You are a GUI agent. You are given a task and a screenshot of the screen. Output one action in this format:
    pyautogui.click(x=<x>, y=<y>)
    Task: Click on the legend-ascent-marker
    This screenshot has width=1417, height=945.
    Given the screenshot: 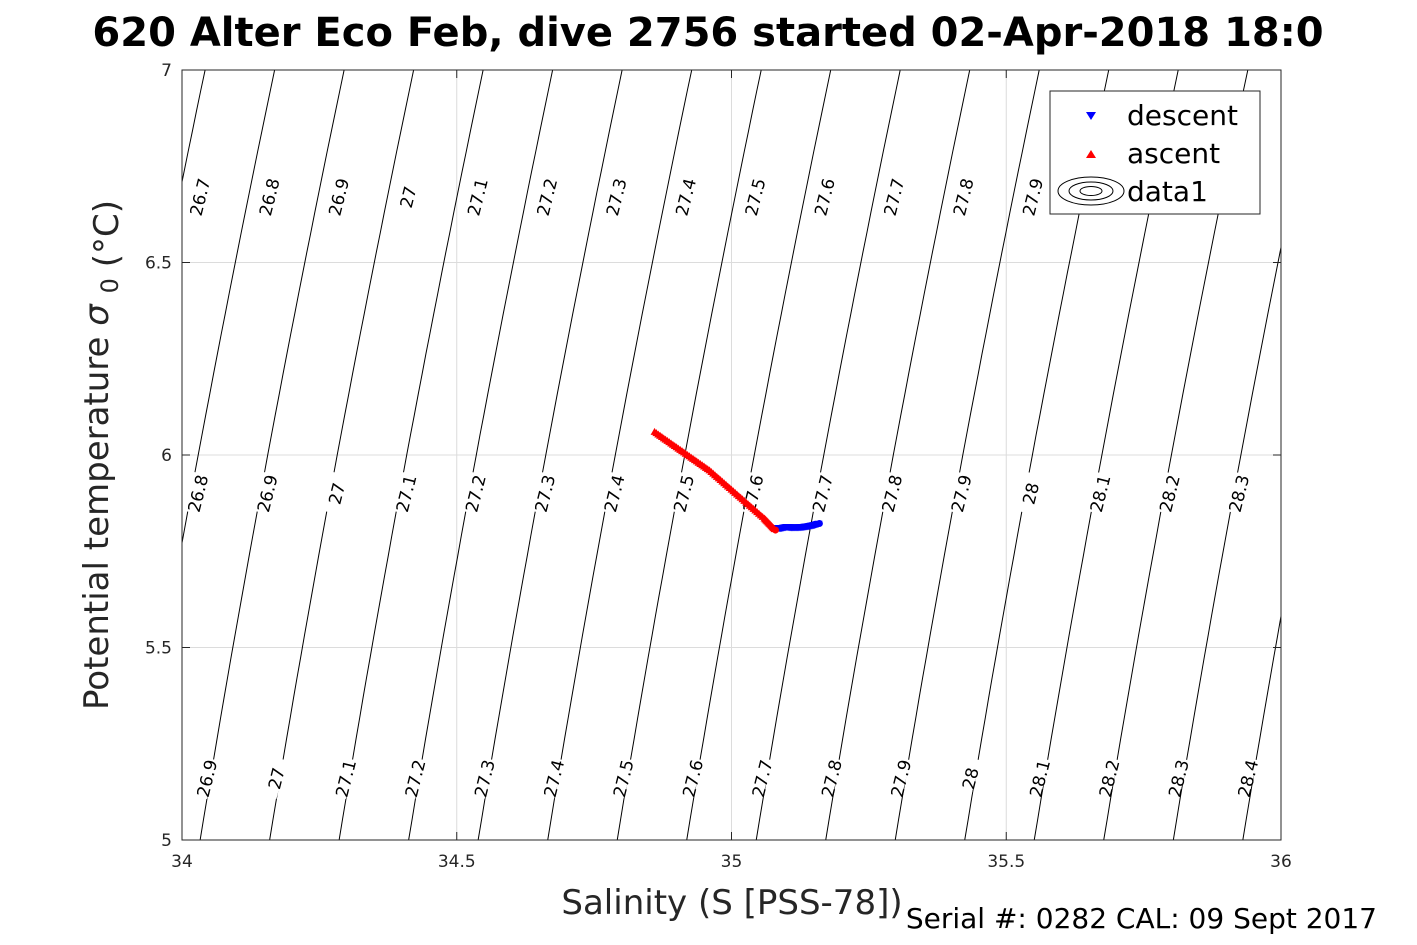 What is the action you would take?
    pyautogui.click(x=1091, y=154)
    